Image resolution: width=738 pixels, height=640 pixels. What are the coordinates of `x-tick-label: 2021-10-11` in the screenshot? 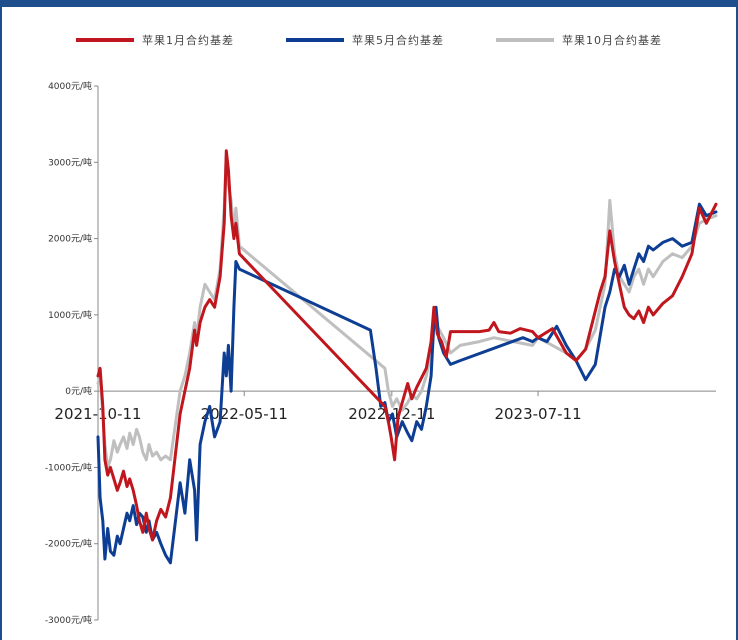 It's located at (97, 414).